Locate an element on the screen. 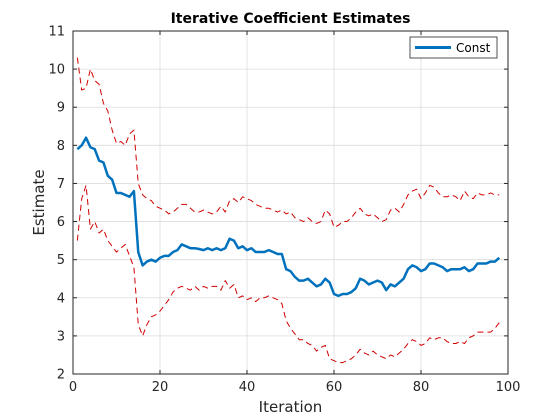  y-tick-label: 4 is located at coordinates (61, 298).